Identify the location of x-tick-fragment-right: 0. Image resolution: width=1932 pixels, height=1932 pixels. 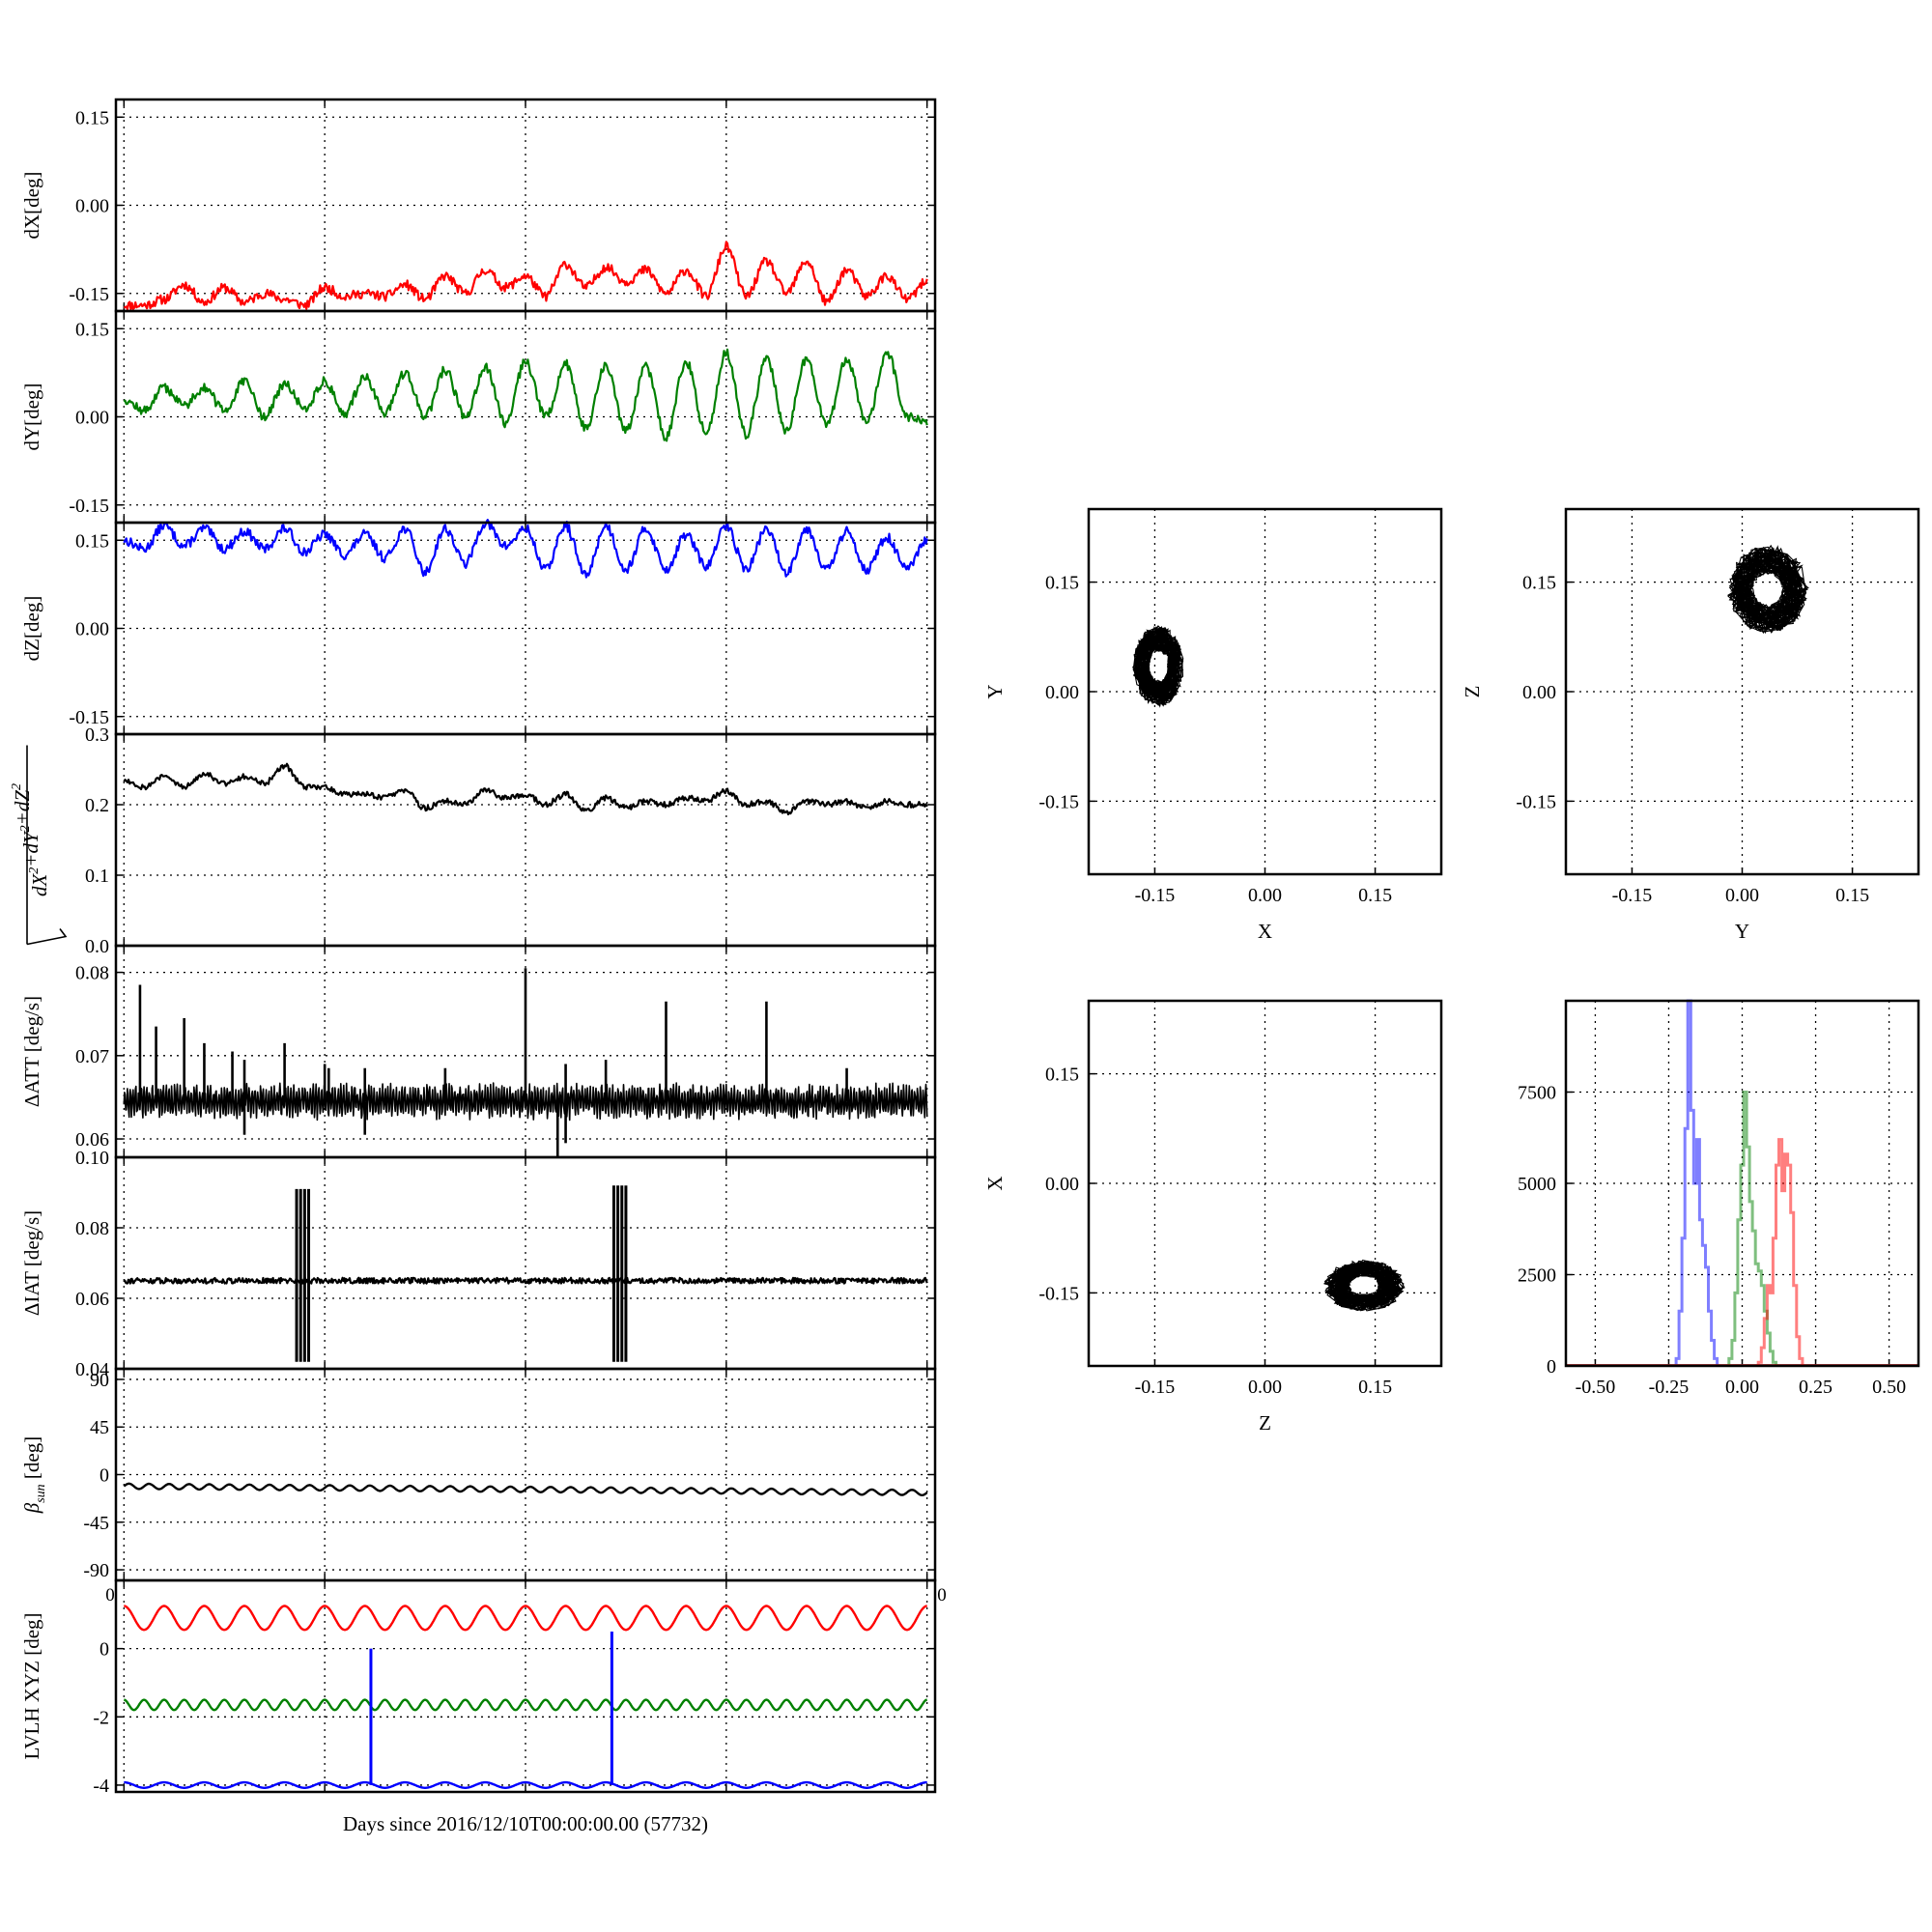
(942, 1595).